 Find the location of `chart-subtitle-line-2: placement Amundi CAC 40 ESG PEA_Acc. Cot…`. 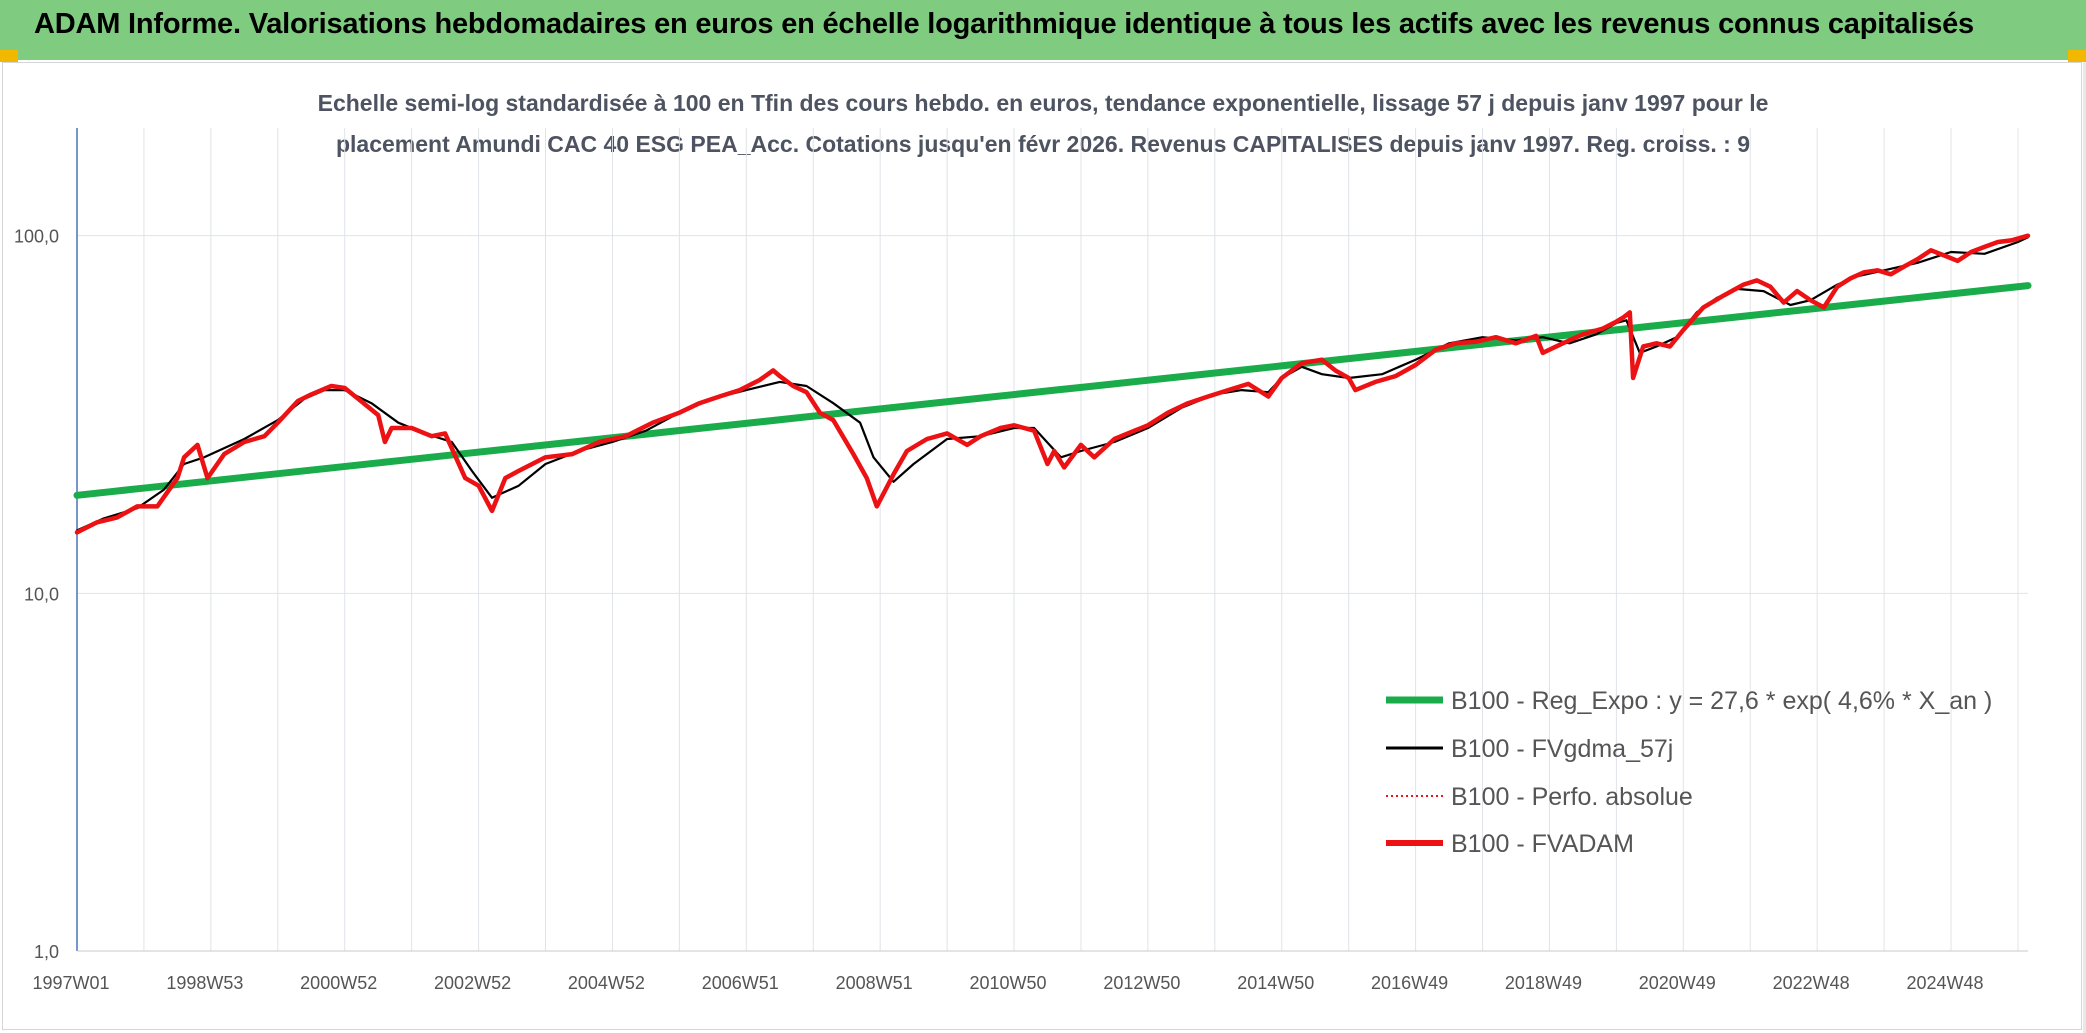

chart-subtitle-line-2: placement Amundi CAC 40 ESG PEA_Acc. Cot… is located at coordinates (1043, 144).